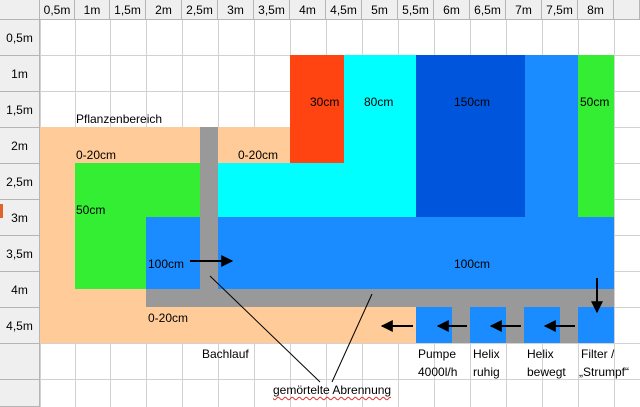  I want to click on corner-header, so click(20, 10).